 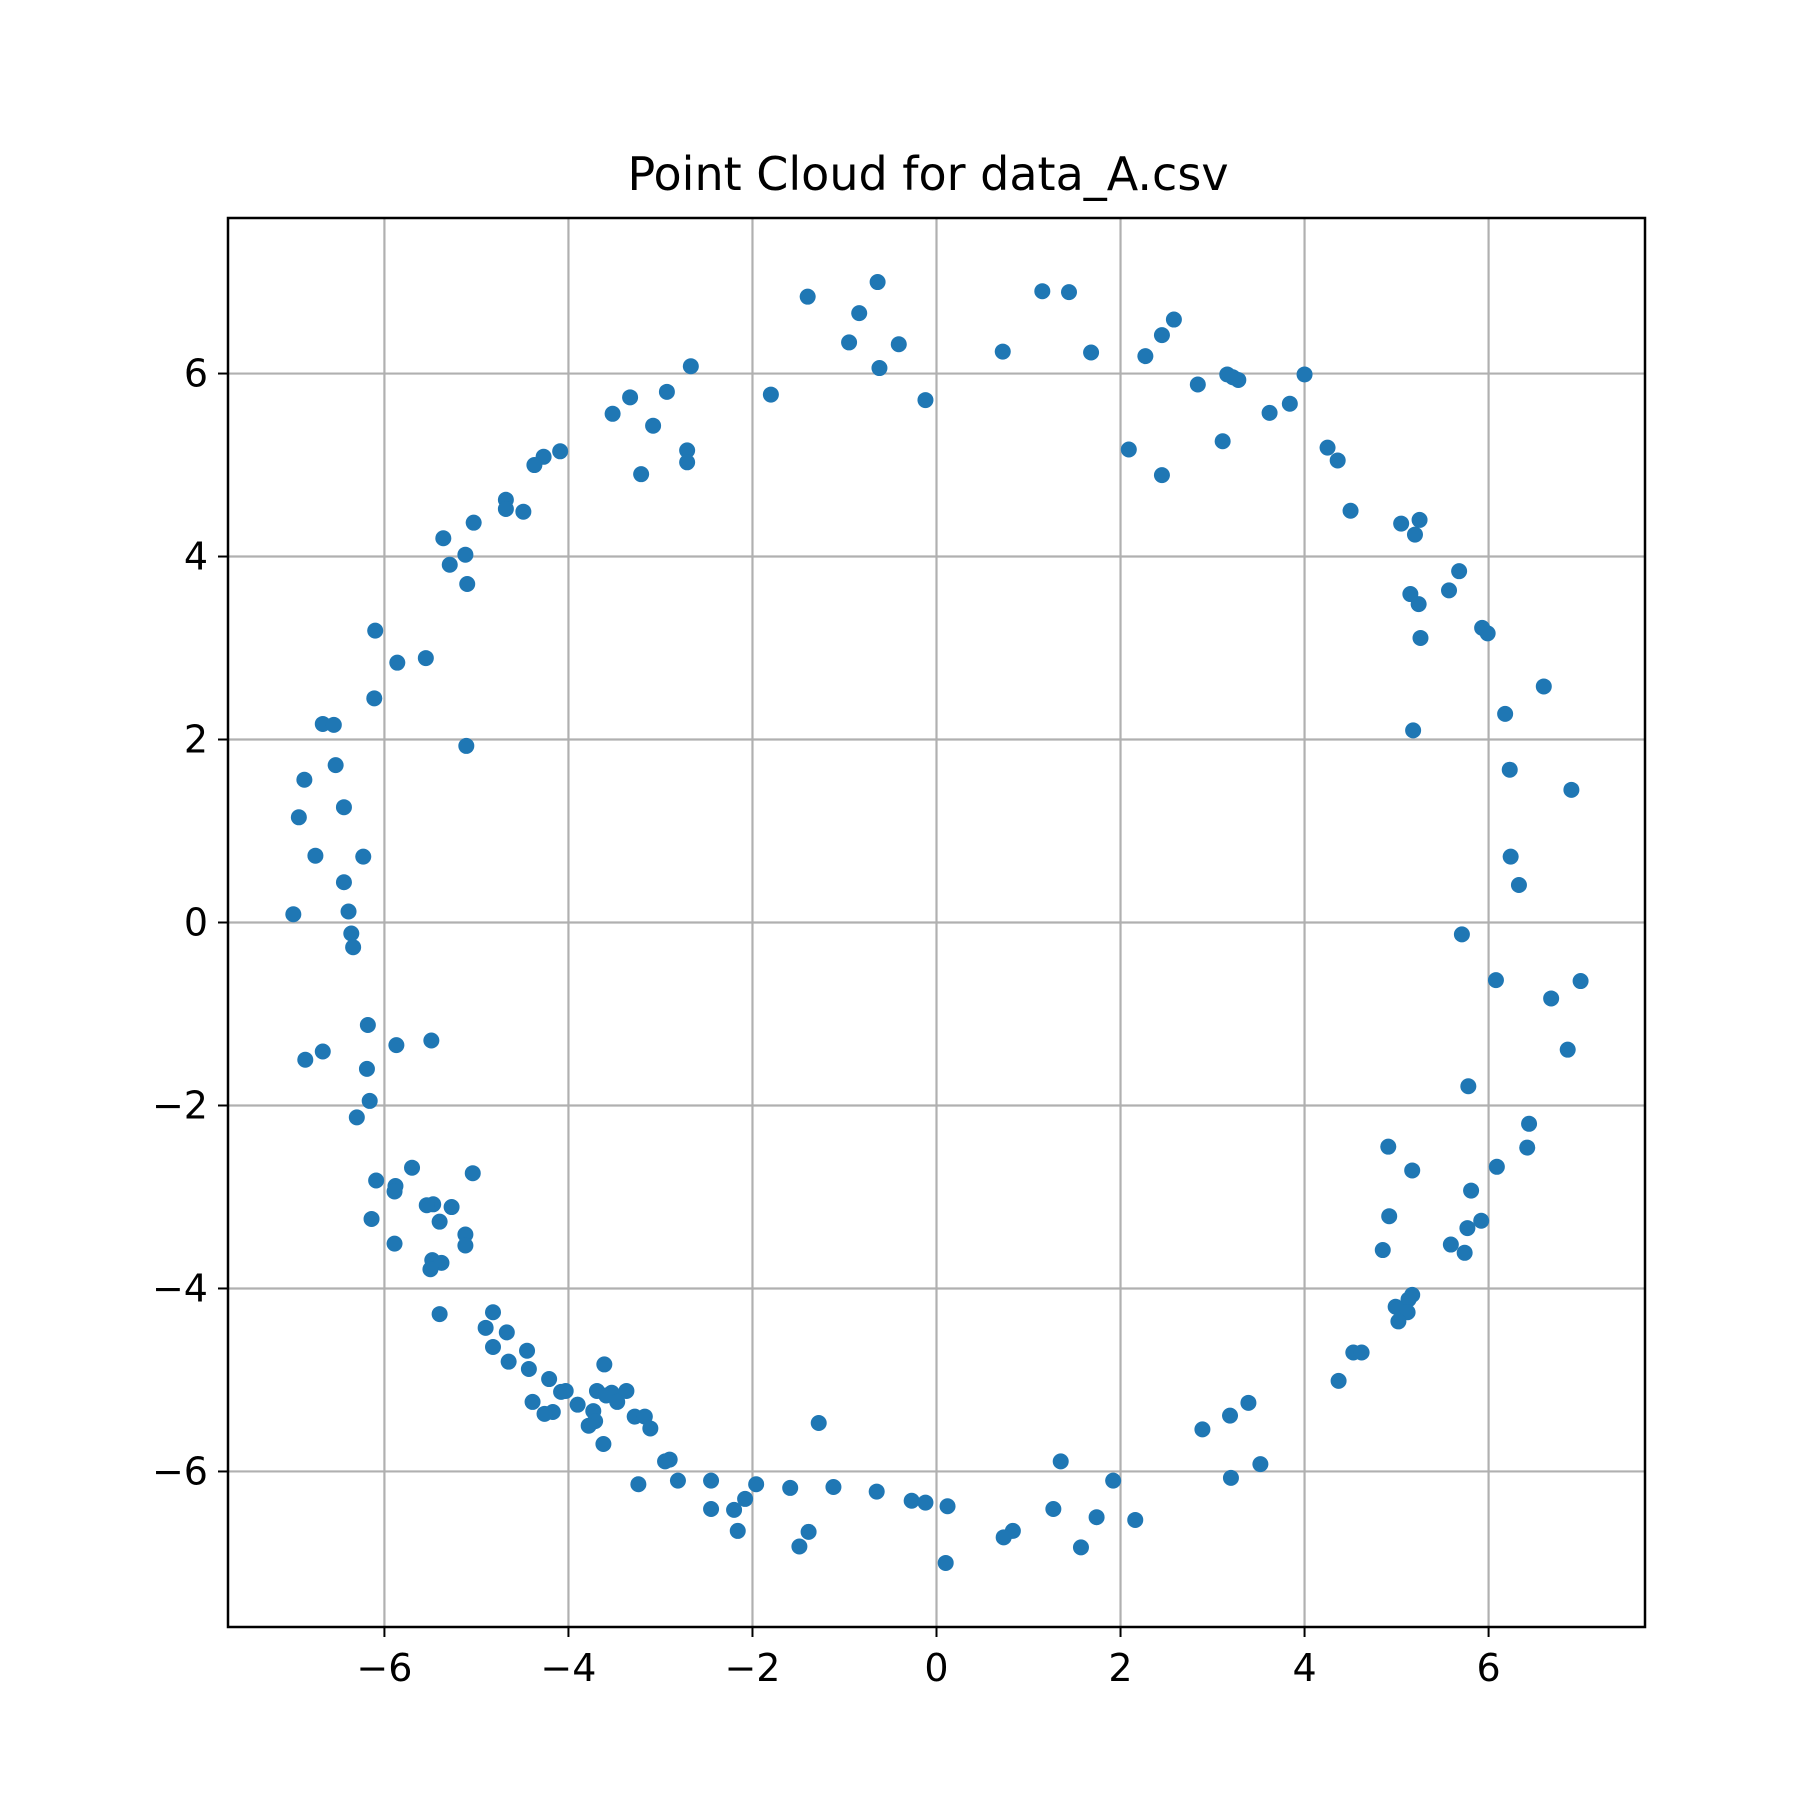 I want to click on y-tick-label: −6, so click(x=180, y=1471).